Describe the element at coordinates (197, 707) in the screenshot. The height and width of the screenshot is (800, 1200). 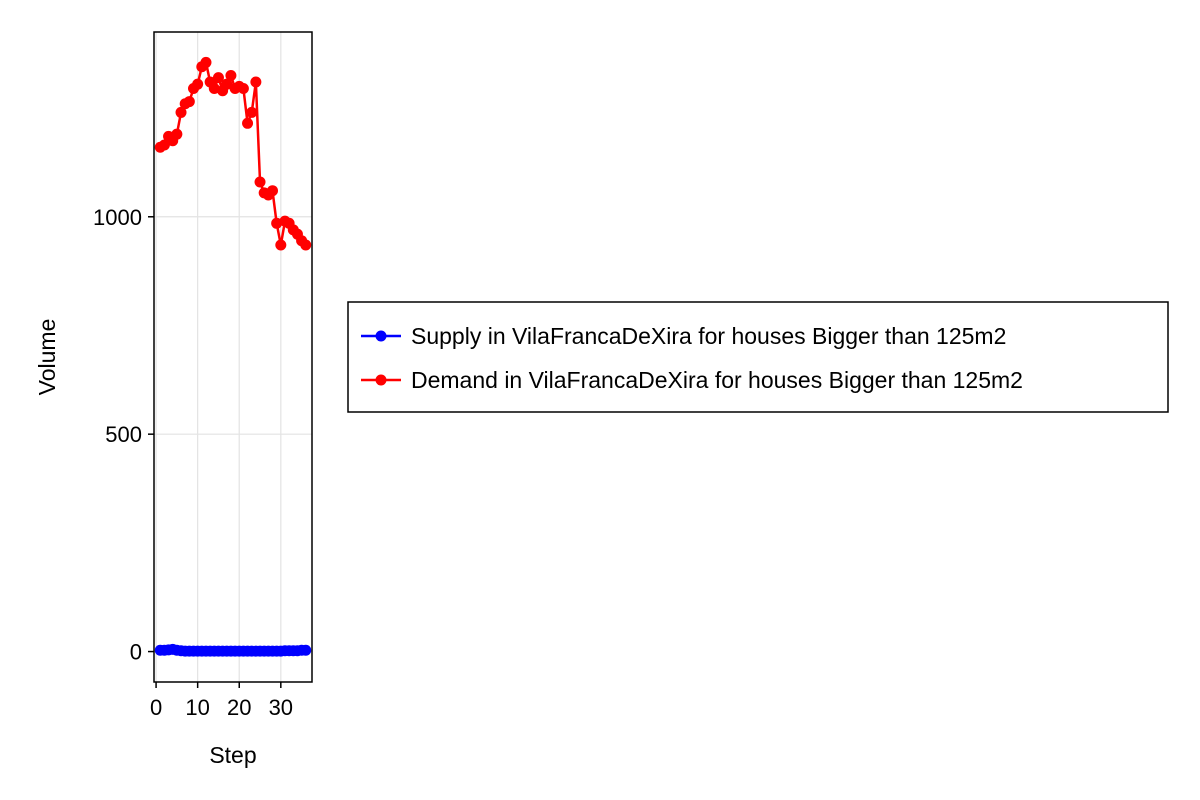
I see `x-tick-label: 10` at that location.